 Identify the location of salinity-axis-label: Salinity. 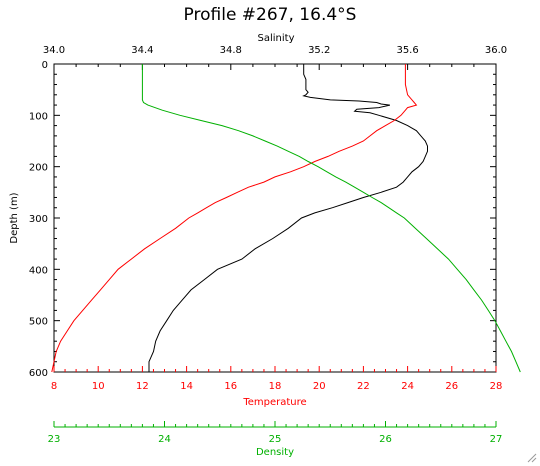
(276, 38).